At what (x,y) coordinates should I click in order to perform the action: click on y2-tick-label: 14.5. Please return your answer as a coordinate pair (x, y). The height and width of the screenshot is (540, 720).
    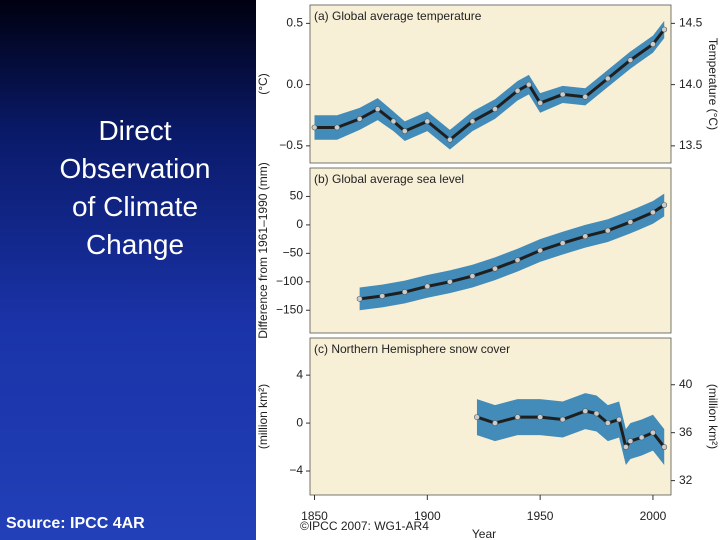
    Looking at the image, I should click on (691, 23).